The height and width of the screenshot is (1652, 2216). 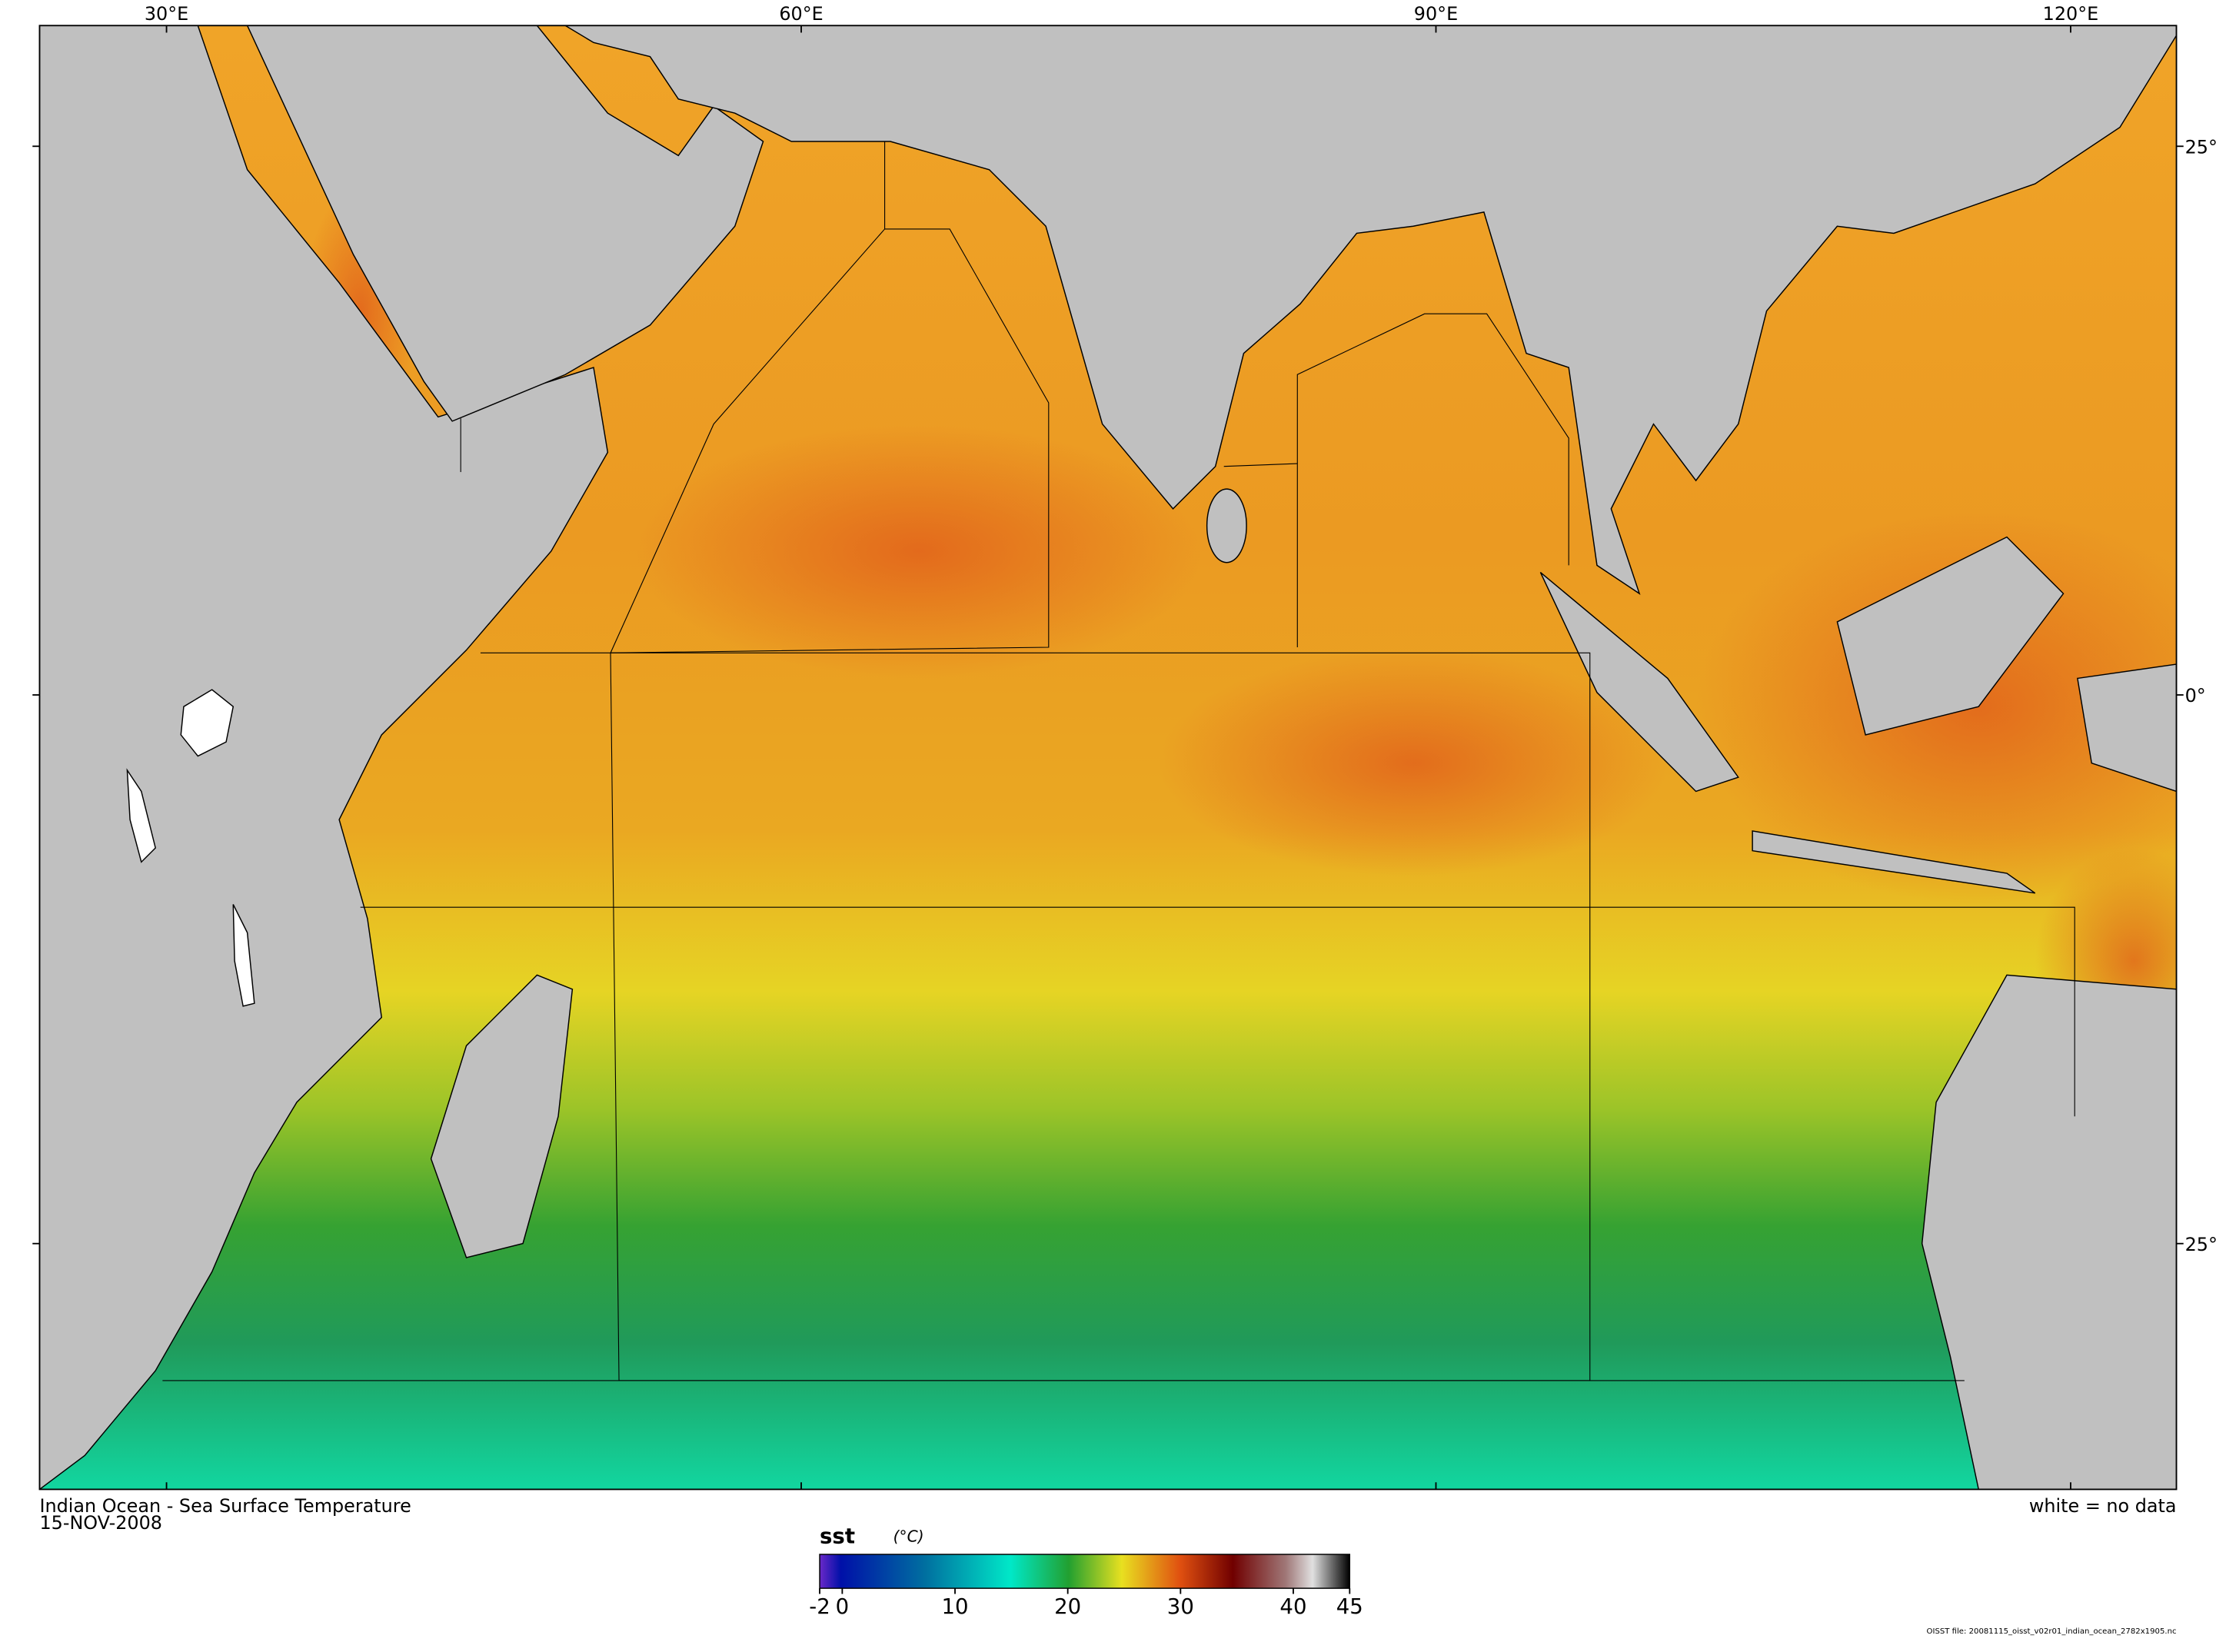 What do you see at coordinates (2195, 695) in the screenshot?
I see `lat-tick-label: 0°` at bounding box center [2195, 695].